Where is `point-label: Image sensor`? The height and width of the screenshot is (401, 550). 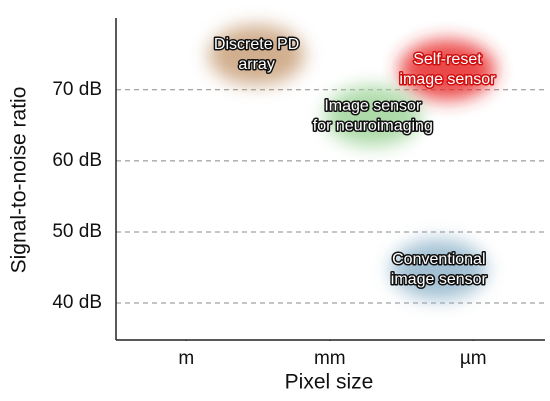 point-label: Image sensor is located at coordinates (373, 105).